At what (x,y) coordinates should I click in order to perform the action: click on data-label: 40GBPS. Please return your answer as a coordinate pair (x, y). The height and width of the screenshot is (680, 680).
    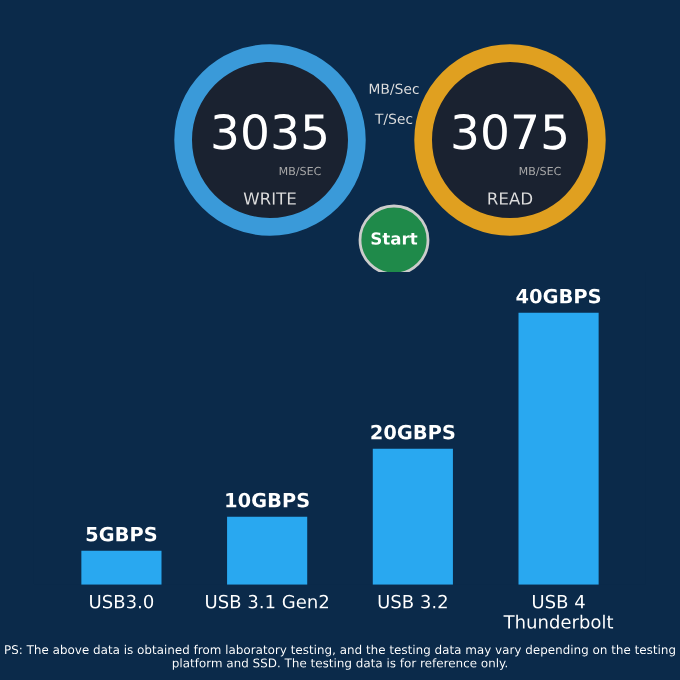
    Looking at the image, I should click on (558, 296).